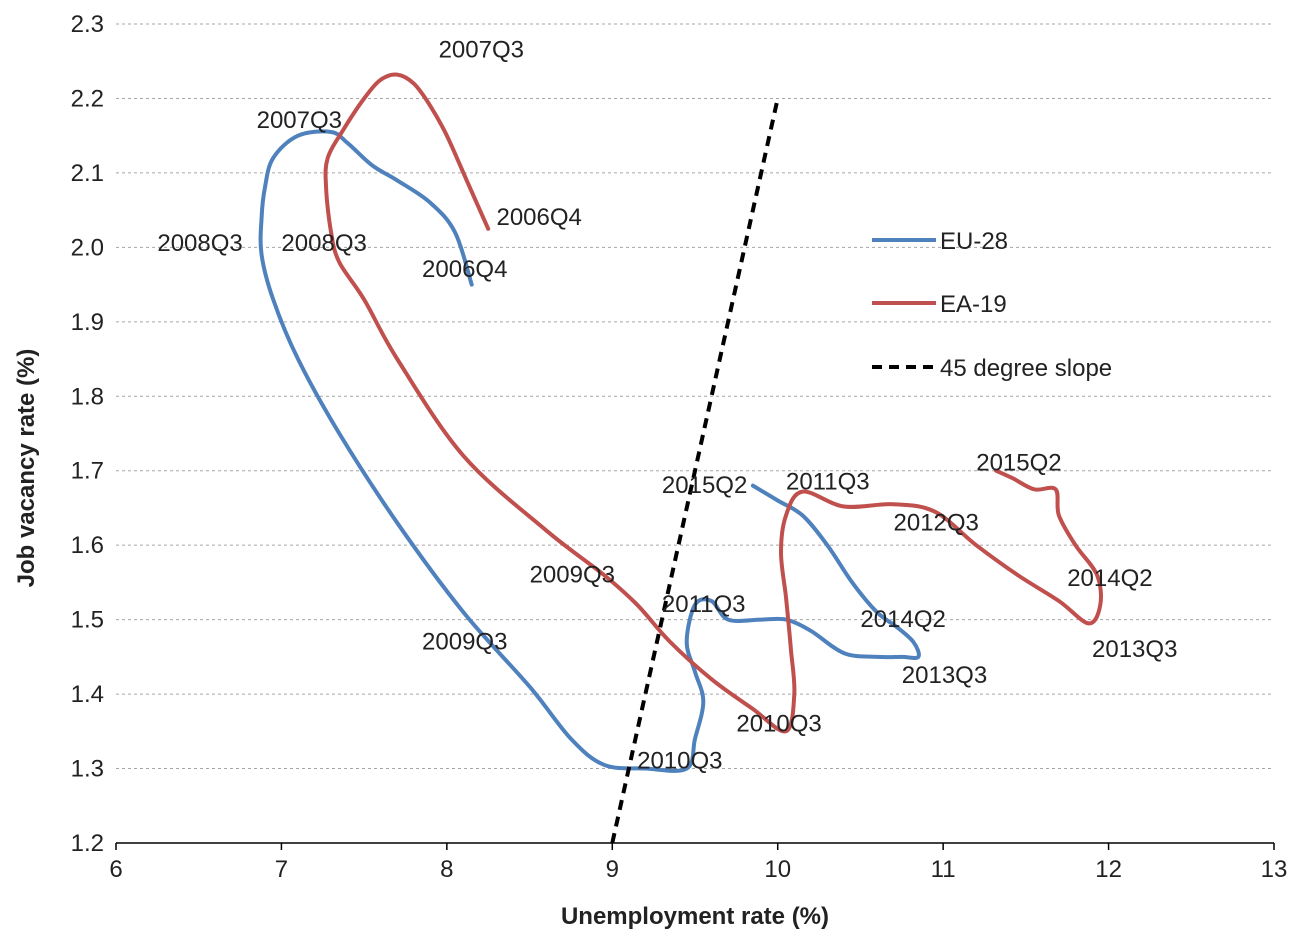 This screenshot has height=934, width=1299. Describe the element at coordinates (87, 843) in the screenshot. I see `y-tick-label: 1.2` at that location.